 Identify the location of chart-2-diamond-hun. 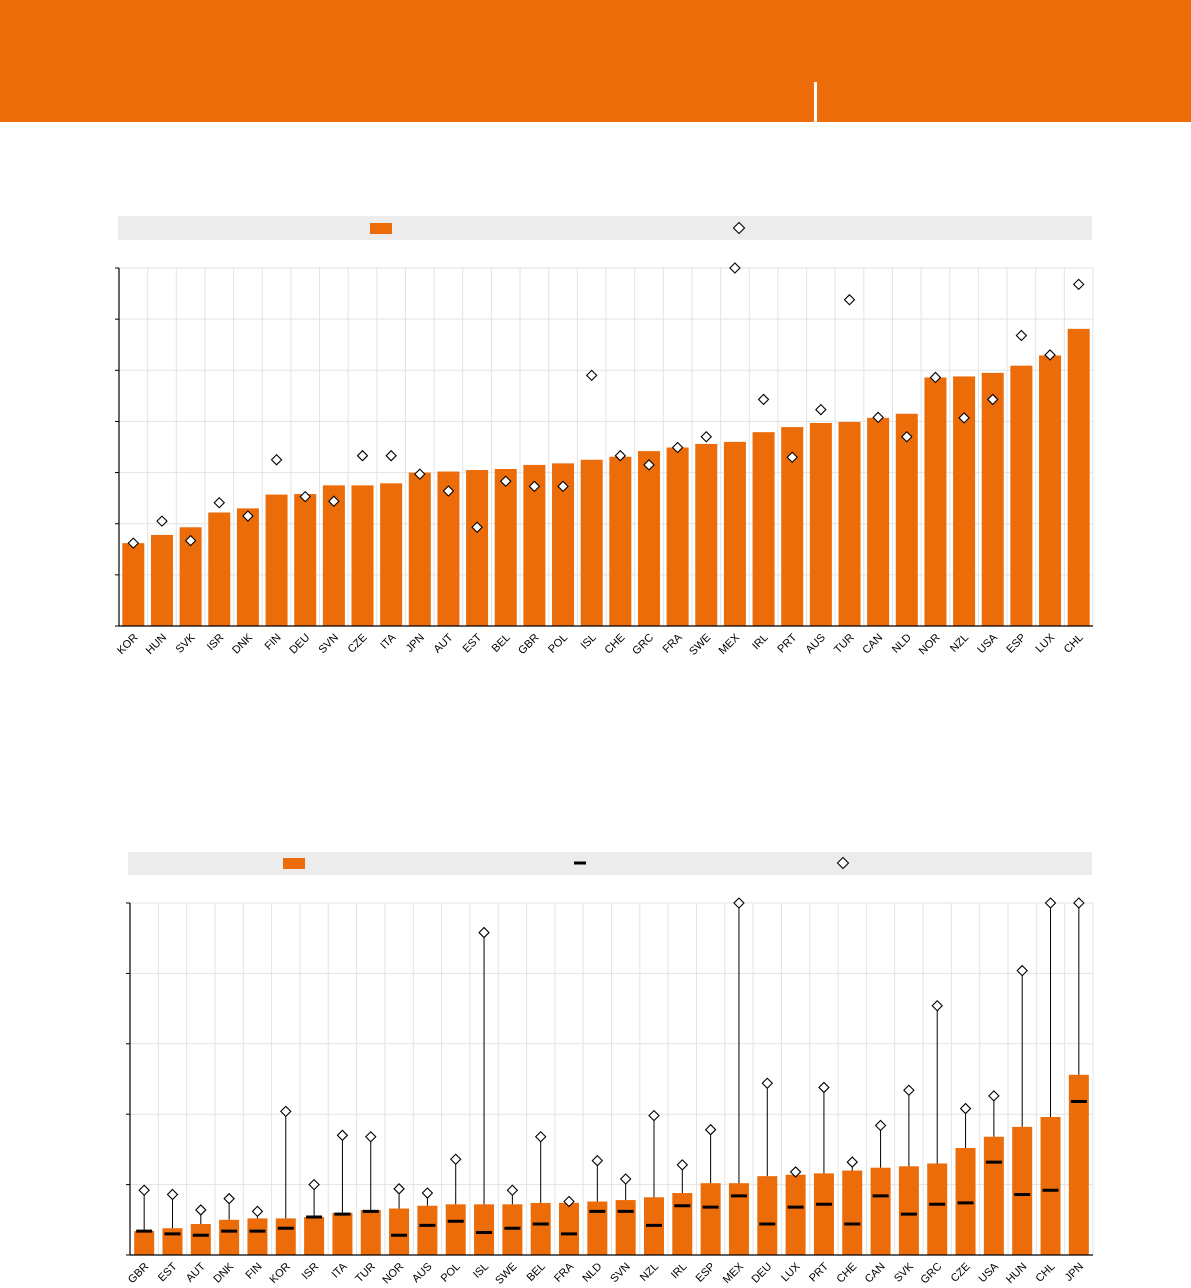
(1022, 970).